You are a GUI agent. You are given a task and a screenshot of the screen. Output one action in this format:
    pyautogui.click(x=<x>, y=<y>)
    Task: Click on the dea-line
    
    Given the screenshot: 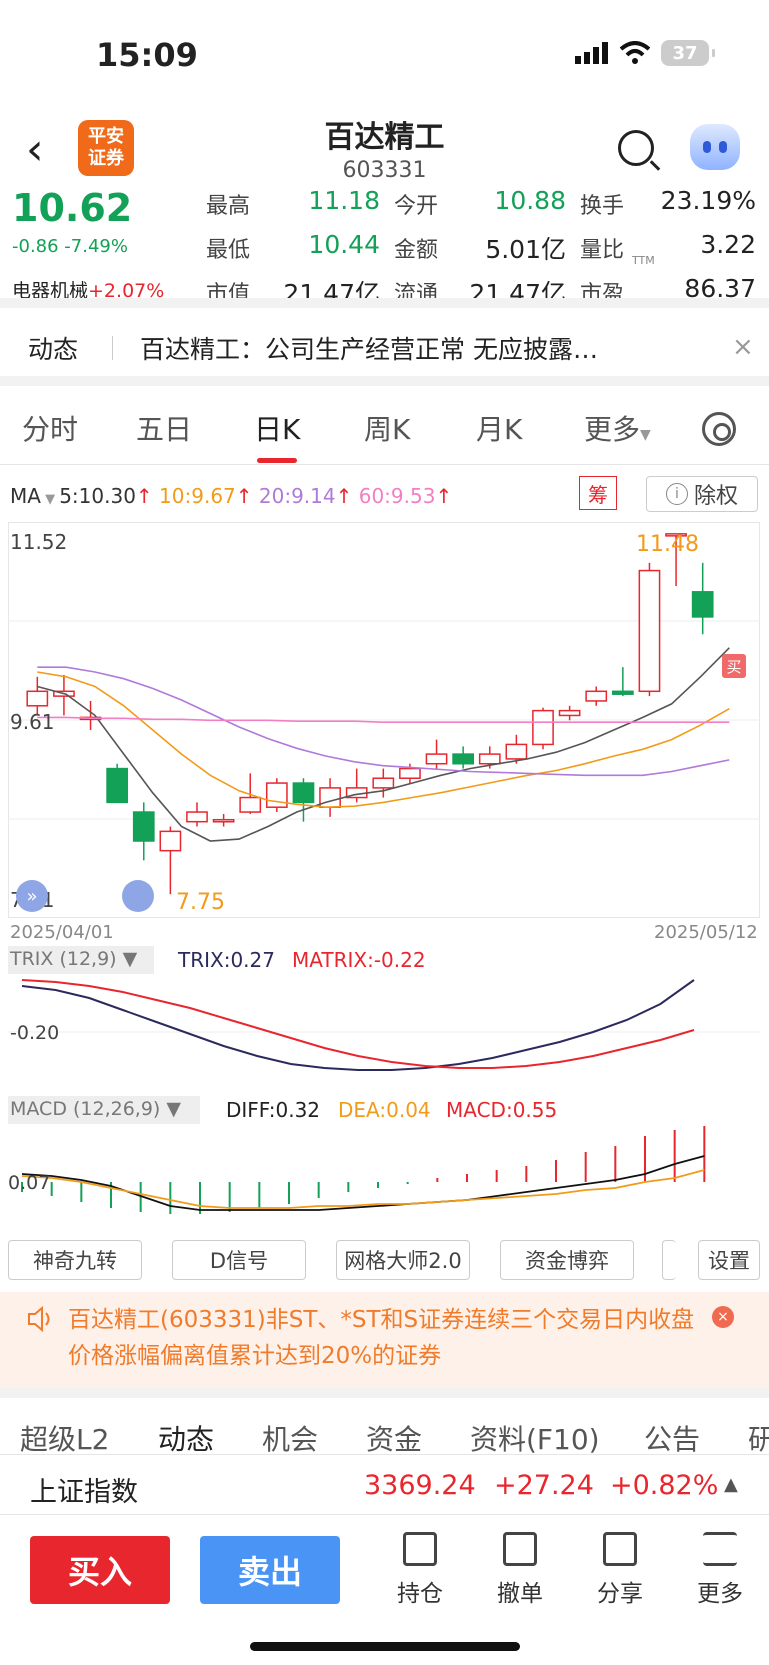 What is the action you would take?
    pyautogui.click(x=363, y=1189)
    